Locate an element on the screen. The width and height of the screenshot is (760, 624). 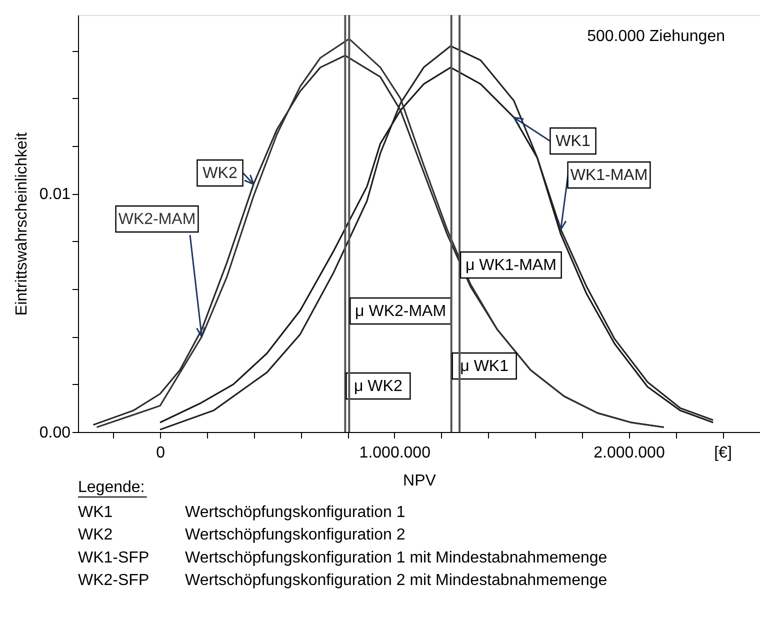
x-axis-title: NPV is located at coordinates (419, 481).